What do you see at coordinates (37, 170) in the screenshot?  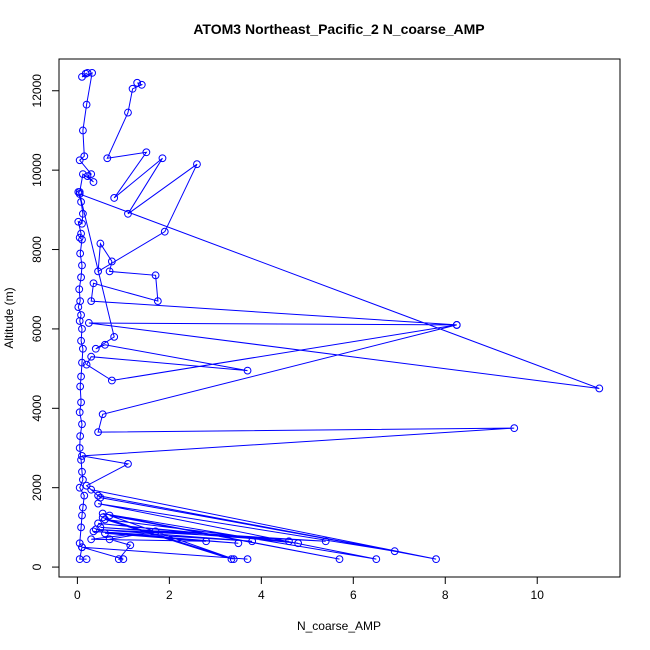 I see `y-tick-label: 10000` at bounding box center [37, 170].